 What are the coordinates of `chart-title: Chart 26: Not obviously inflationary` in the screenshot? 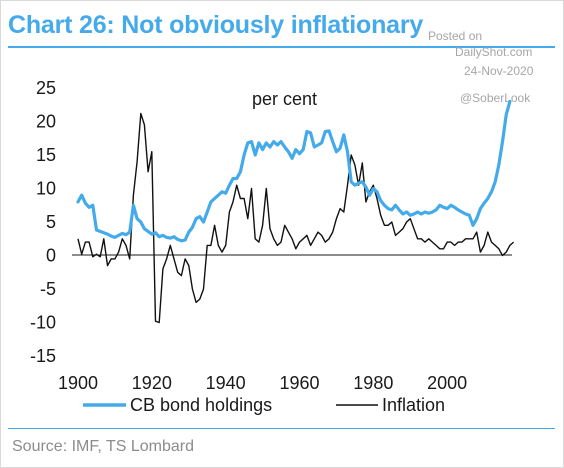 It's located at (216, 25).